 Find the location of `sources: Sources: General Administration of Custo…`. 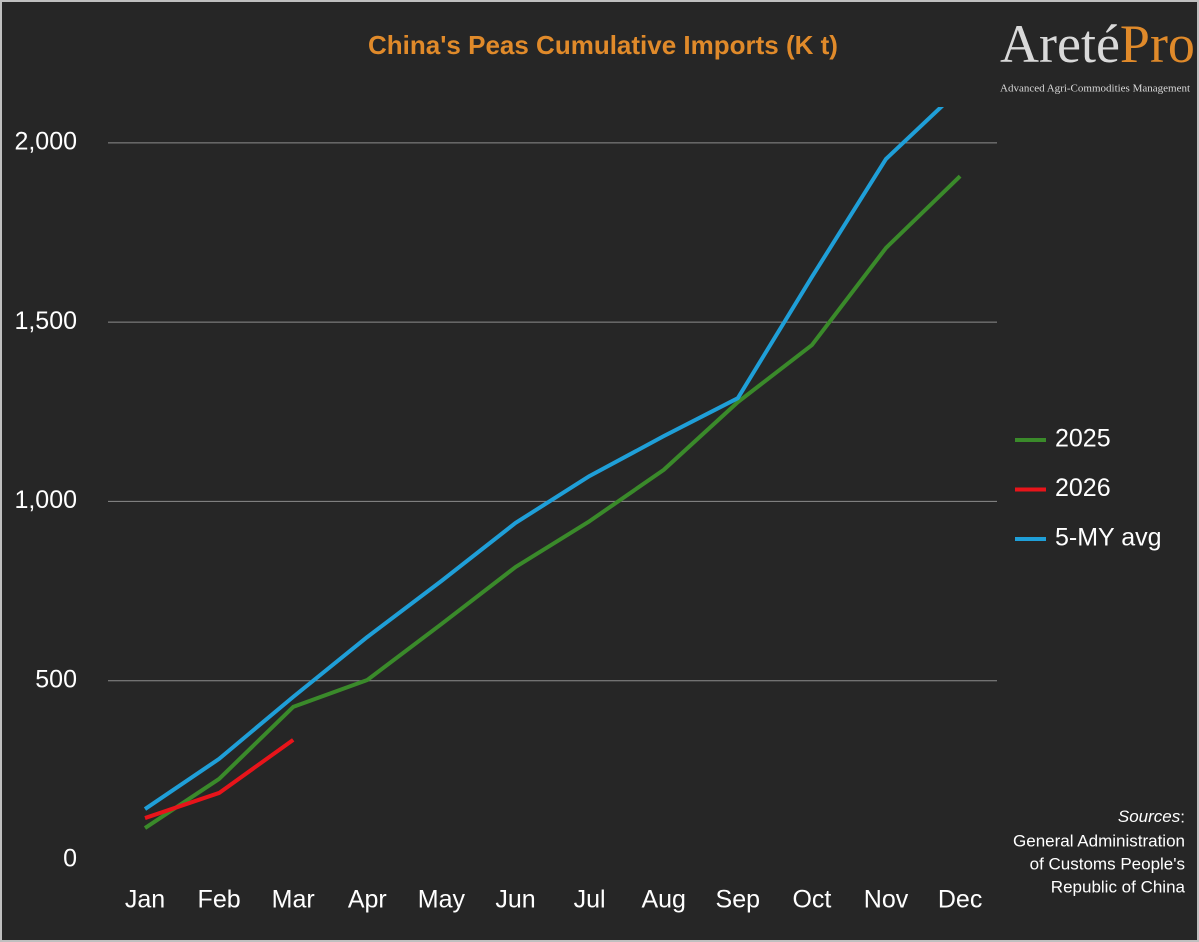

sources: Sources: General Administration of Custo… is located at coordinates (1099, 851).